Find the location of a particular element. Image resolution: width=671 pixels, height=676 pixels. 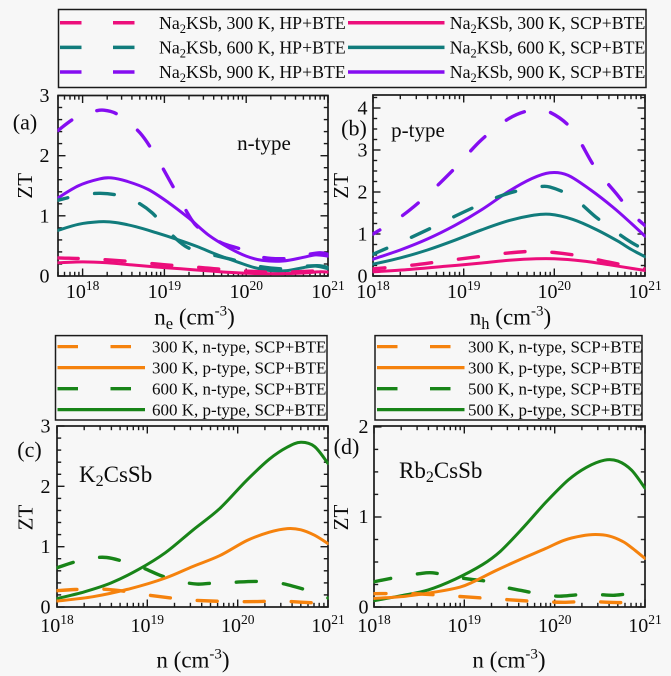

svg-text: p-type is located at coordinates (418, 130).